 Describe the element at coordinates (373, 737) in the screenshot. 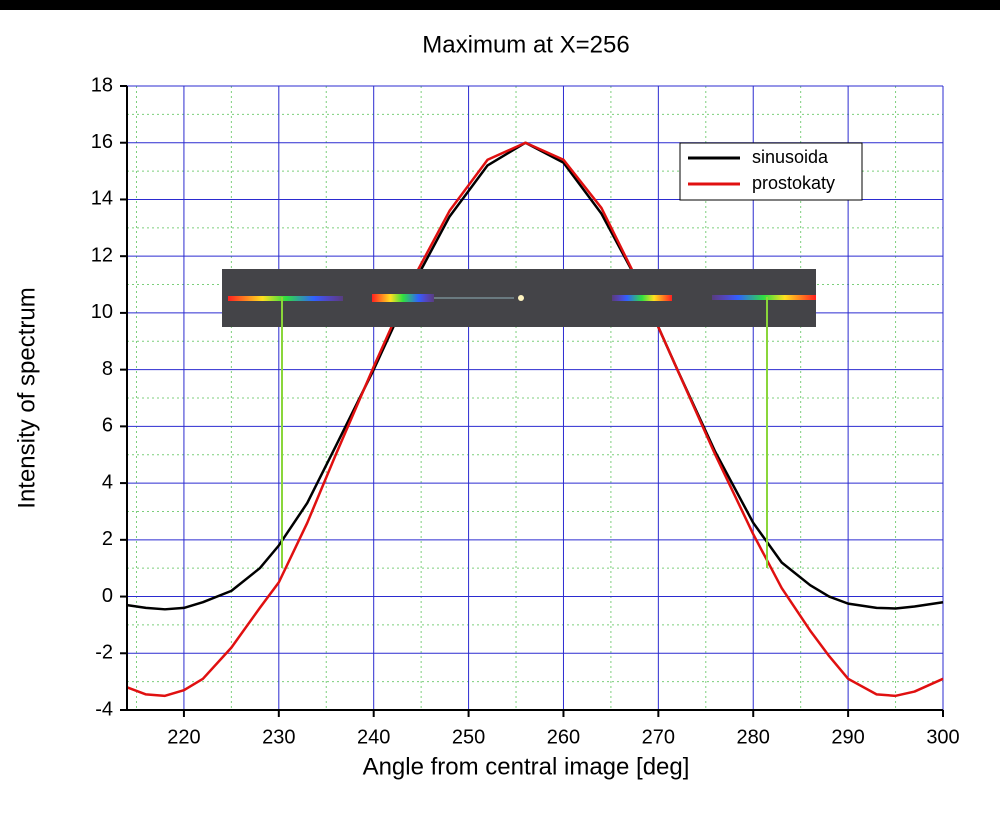

I see `x-tick-label: 240` at that location.